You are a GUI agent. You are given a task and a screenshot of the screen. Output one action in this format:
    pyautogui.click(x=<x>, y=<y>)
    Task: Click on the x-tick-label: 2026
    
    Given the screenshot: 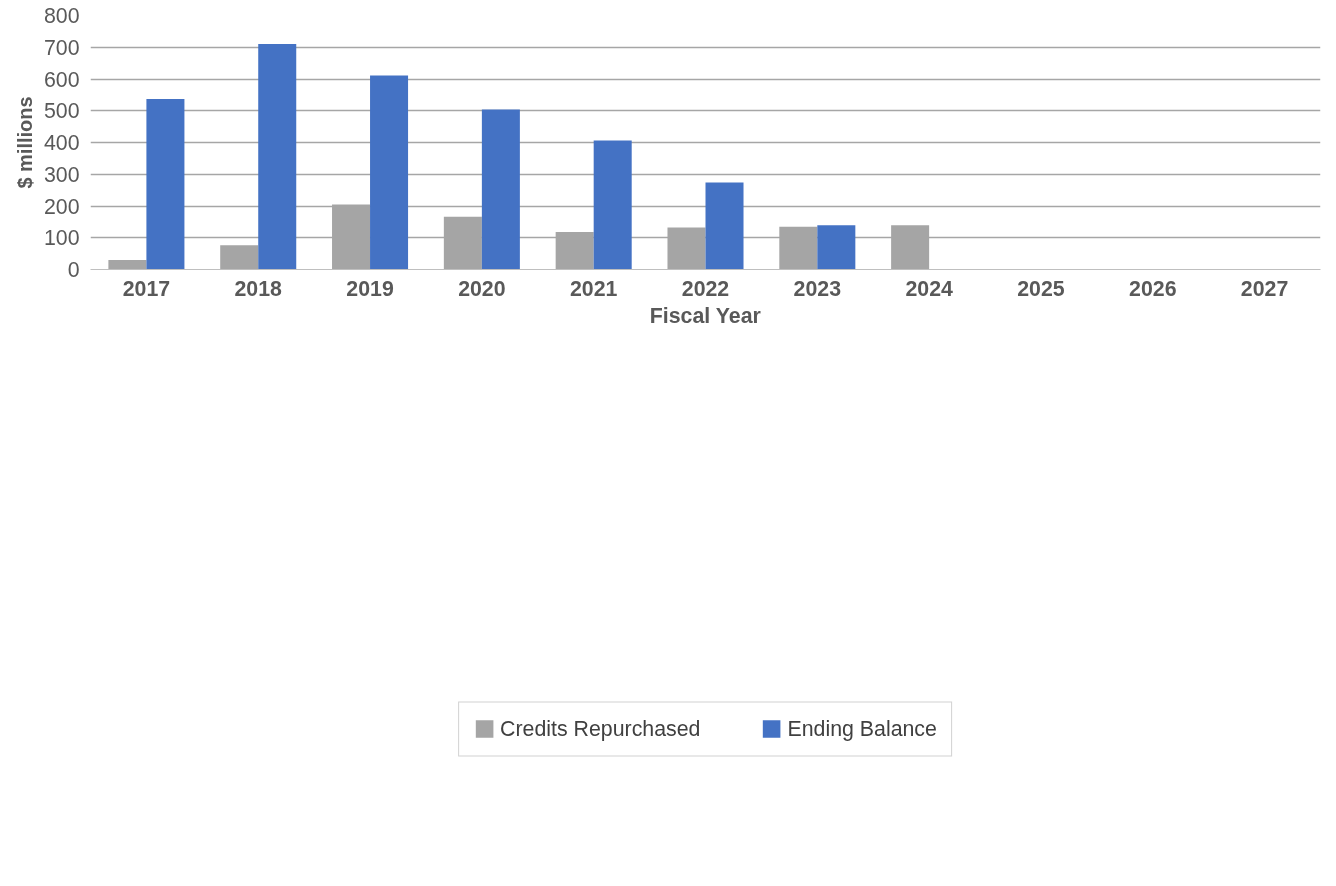 What is the action you would take?
    pyautogui.click(x=1153, y=288)
    